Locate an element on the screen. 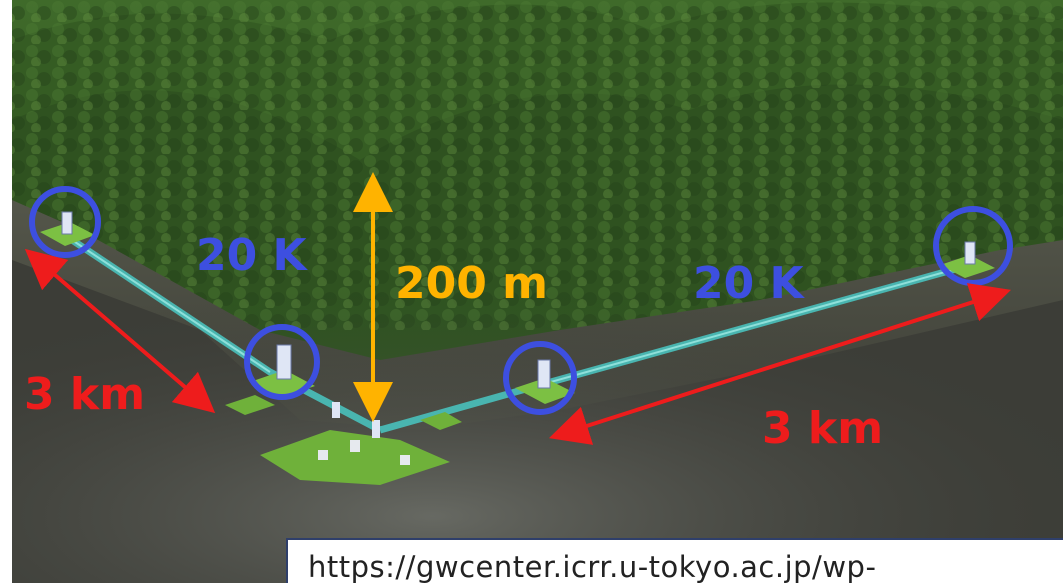 This screenshot has height=588, width=1063. marker-circle-mid-left is located at coordinates (282, 362).